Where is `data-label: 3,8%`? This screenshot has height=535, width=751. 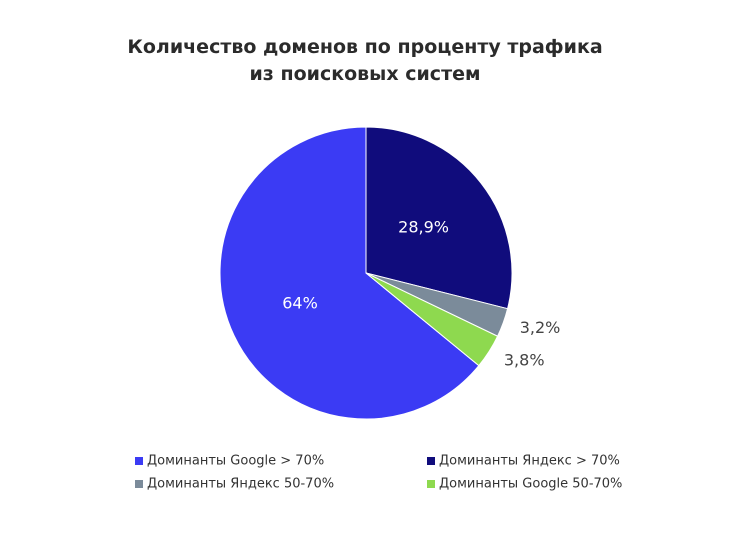
data-label: 3,8% is located at coordinates (524, 359).